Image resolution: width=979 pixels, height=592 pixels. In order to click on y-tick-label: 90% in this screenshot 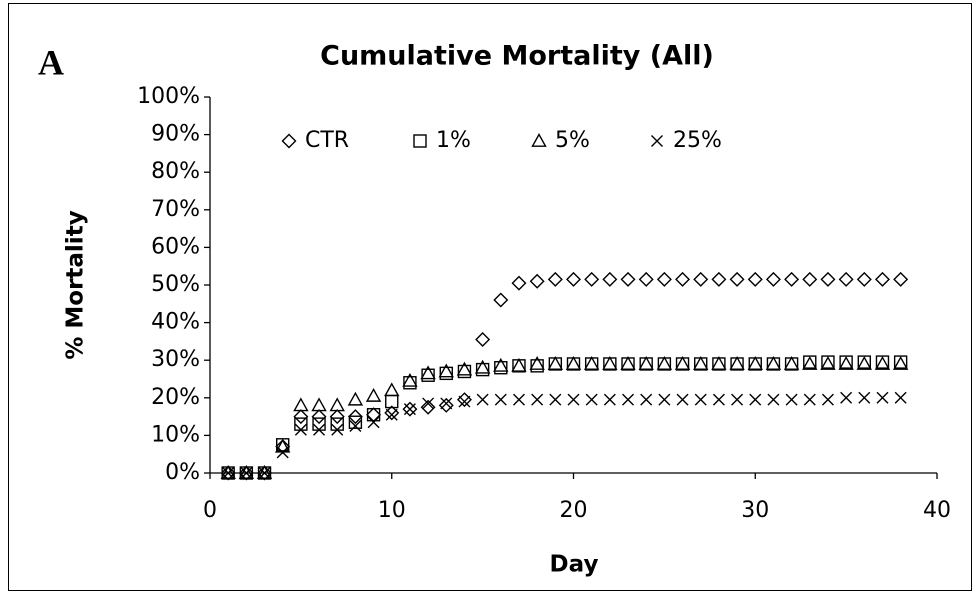, I will do `click(175, 134)`.